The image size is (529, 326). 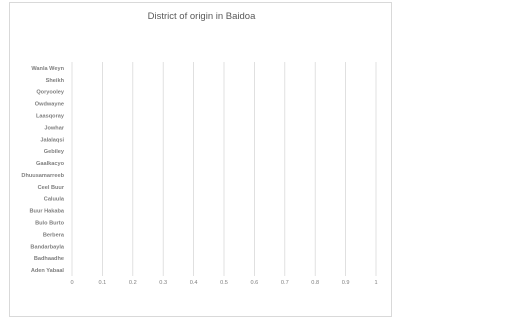 I want to click on y-category-label: Bulo Burto, so click(x=49, y=224).